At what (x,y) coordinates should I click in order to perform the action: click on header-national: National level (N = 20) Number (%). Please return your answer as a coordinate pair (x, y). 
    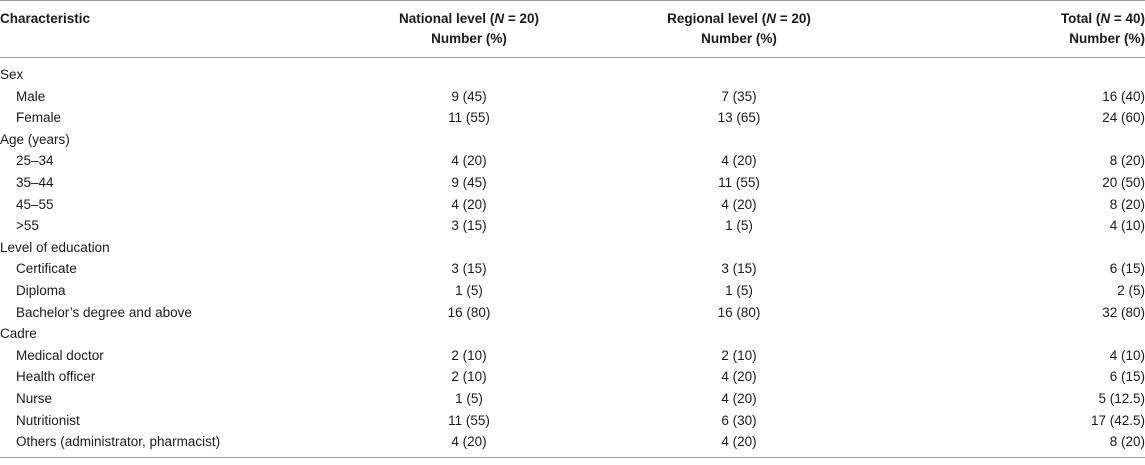
    Looking at the image, I should click on (469, 28).